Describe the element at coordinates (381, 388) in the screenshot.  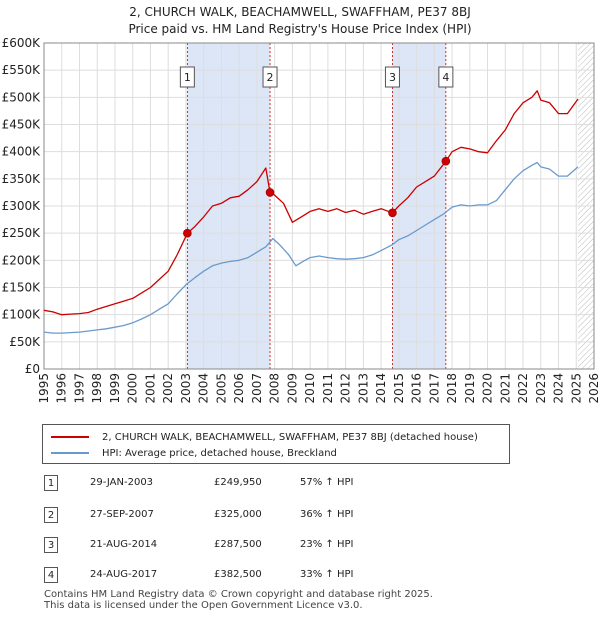
I see `x-tick-label: 2014` at that location.